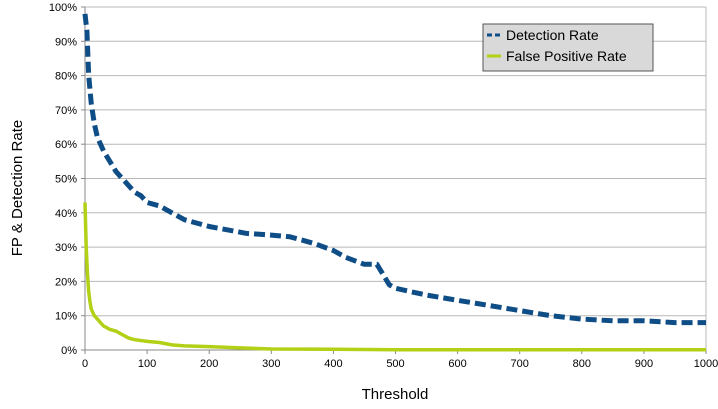 This screenshot has height=409, width=718. I want to click on y-tick-label: 90%, so click(66, 42).